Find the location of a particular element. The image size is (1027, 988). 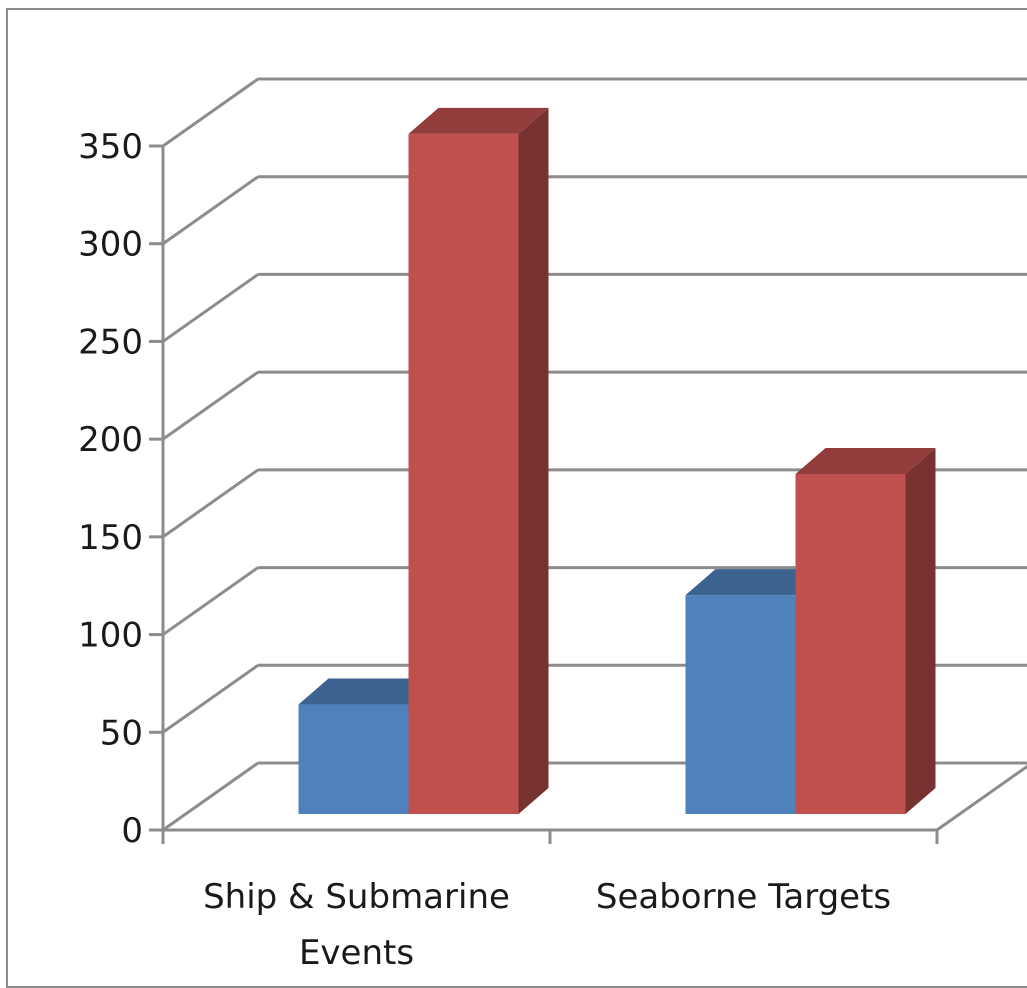

x-category-label: Ship & Submarine is located at coordinates (356, 897).